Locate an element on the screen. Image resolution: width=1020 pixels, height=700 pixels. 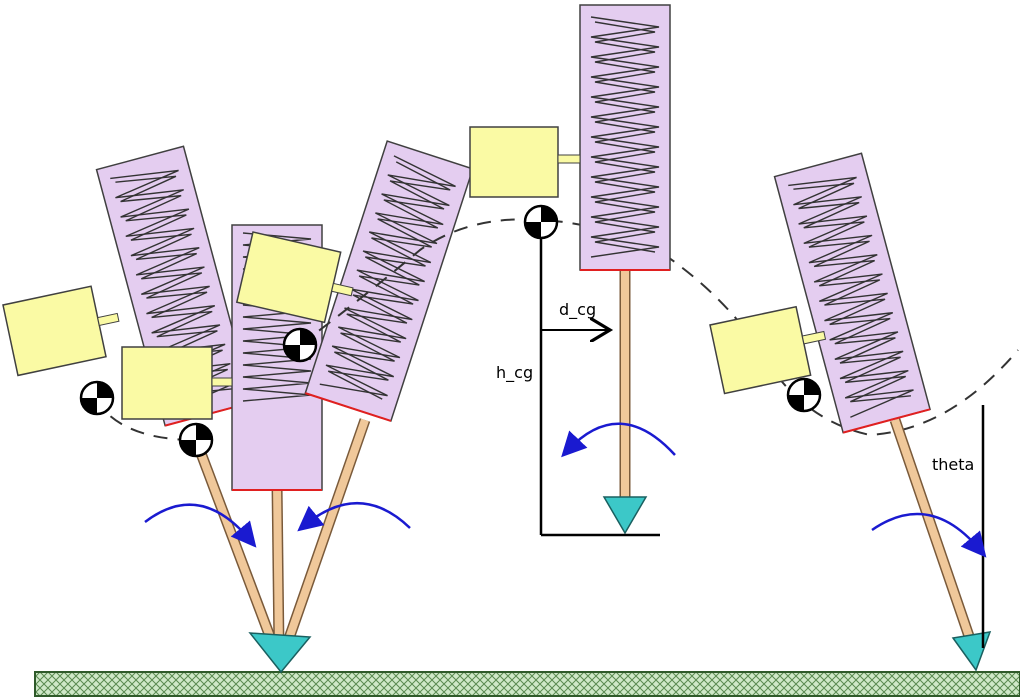
d-cg-label: d_cg is located at coordinates (577, 310).